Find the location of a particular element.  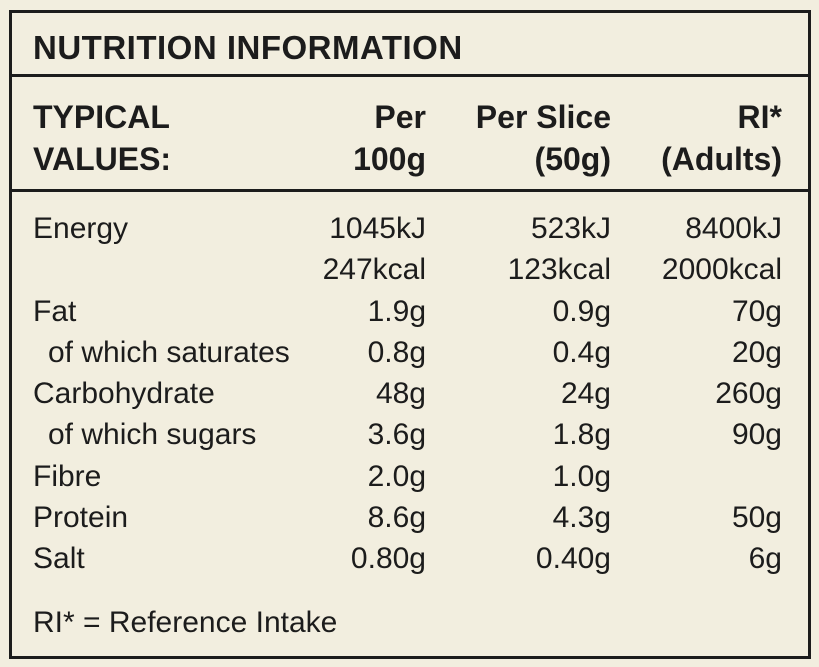

value-per-slice: 0.9g is located at coordinates (581, 311).